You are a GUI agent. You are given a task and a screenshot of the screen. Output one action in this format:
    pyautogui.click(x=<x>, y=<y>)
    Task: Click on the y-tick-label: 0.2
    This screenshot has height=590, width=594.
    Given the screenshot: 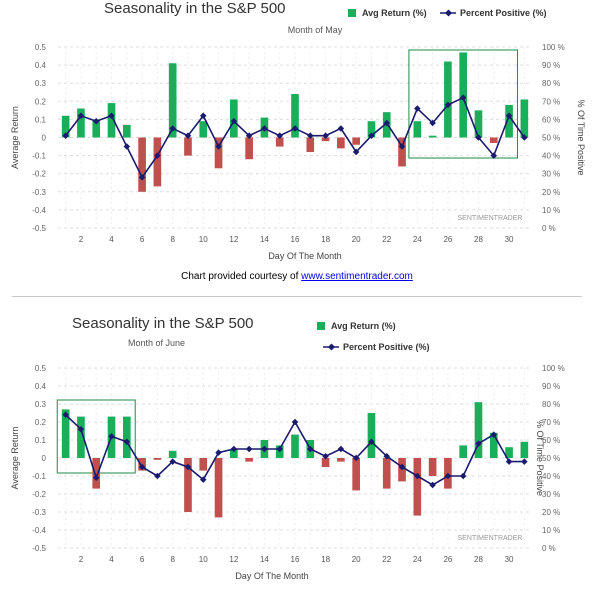 What is the action you would take?
    pyautogui.click(x=41, y=422)
    